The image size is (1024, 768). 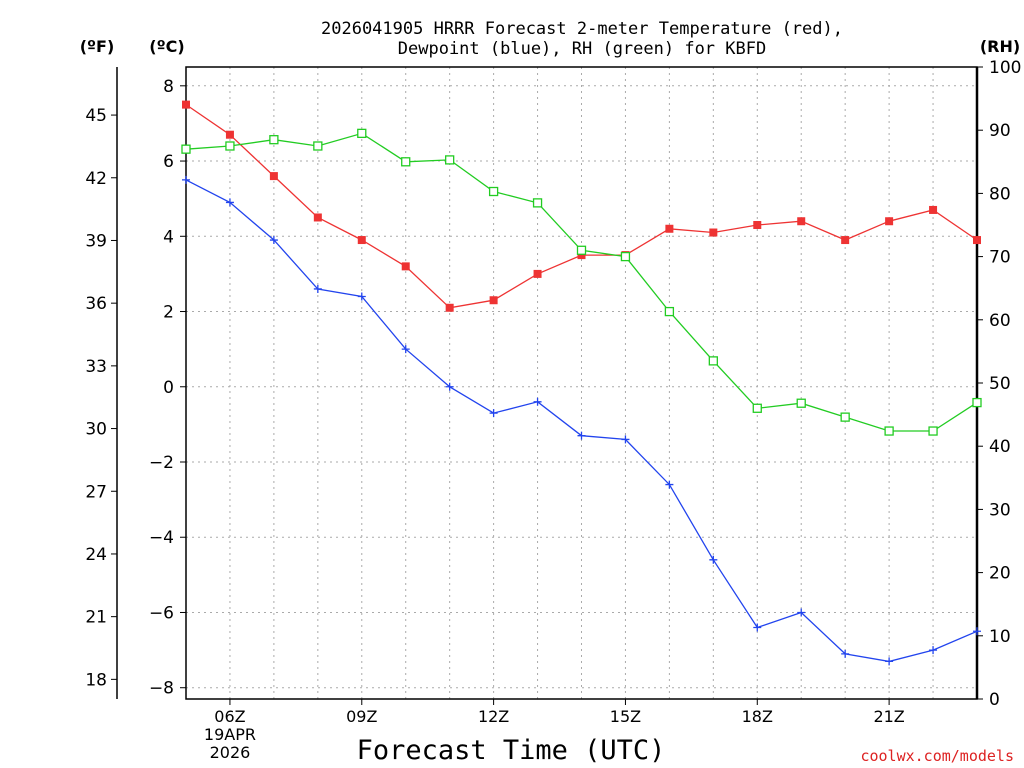 What do you see at coordinates (96, 241) in the screenshot?
I see `fahrenheit-tick-label: 39` at bounding box center [96, 241].